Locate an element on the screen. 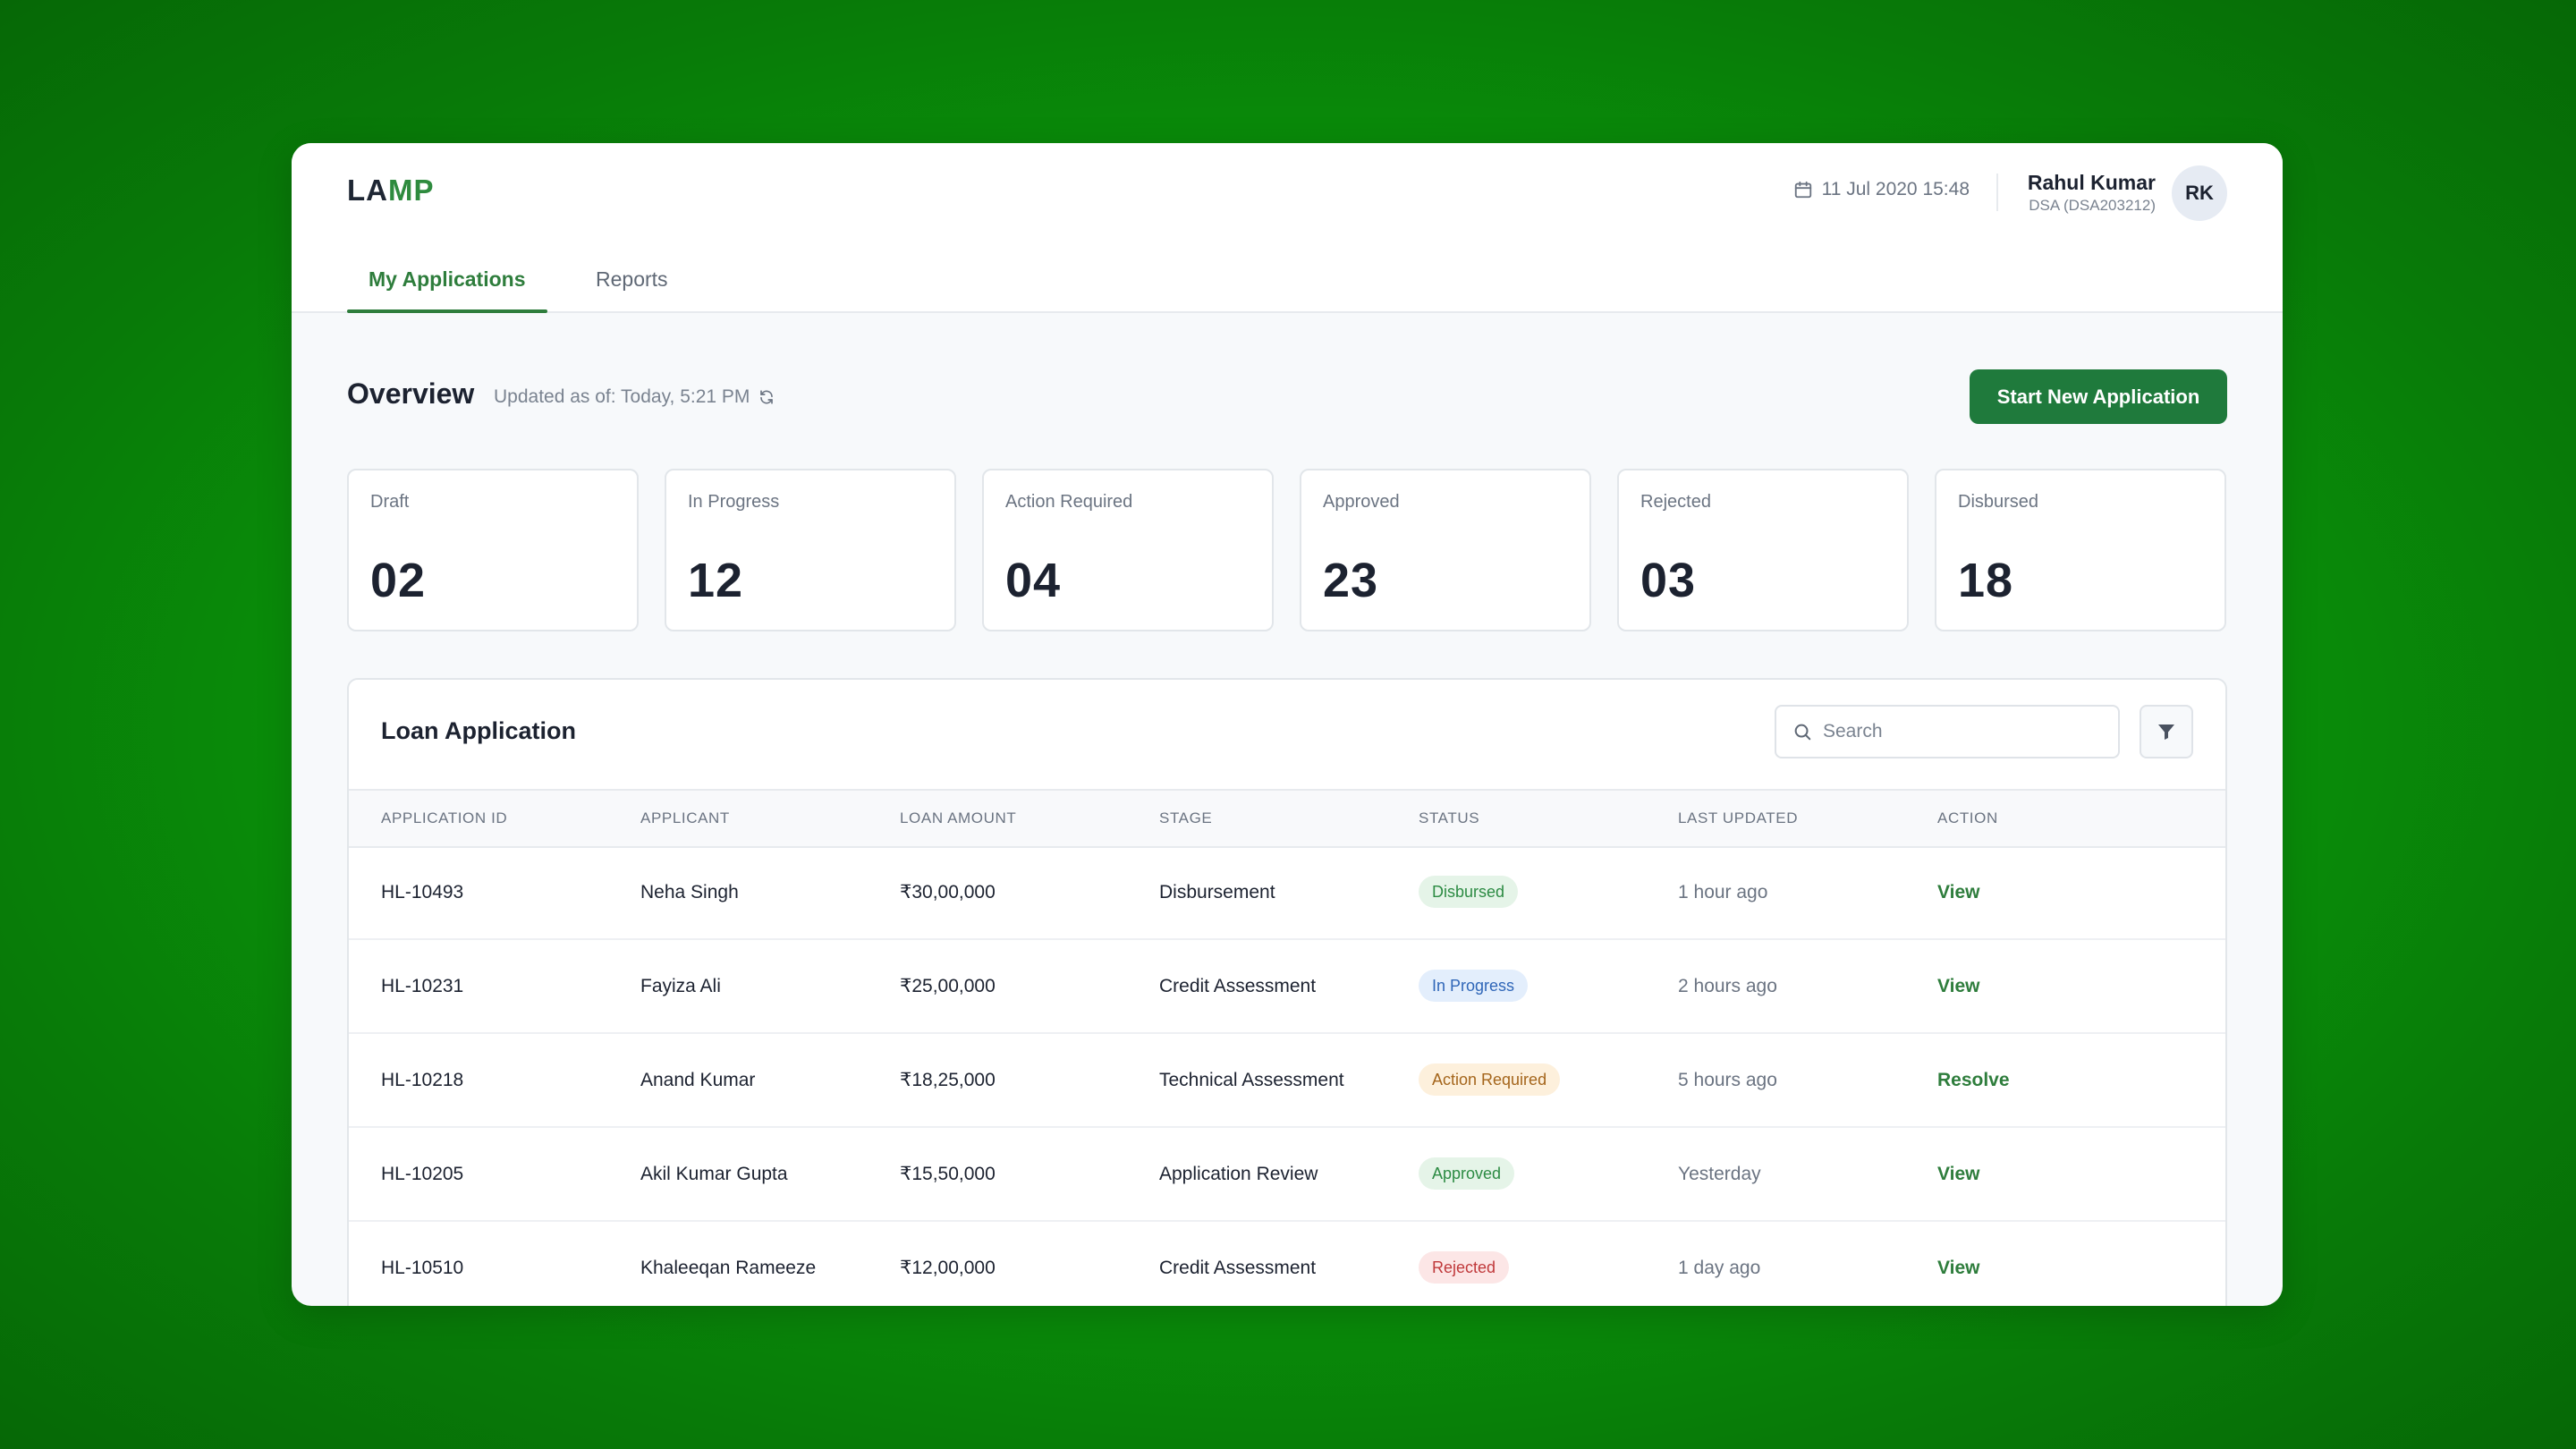  search-box is located at coordinates (1947, 731).